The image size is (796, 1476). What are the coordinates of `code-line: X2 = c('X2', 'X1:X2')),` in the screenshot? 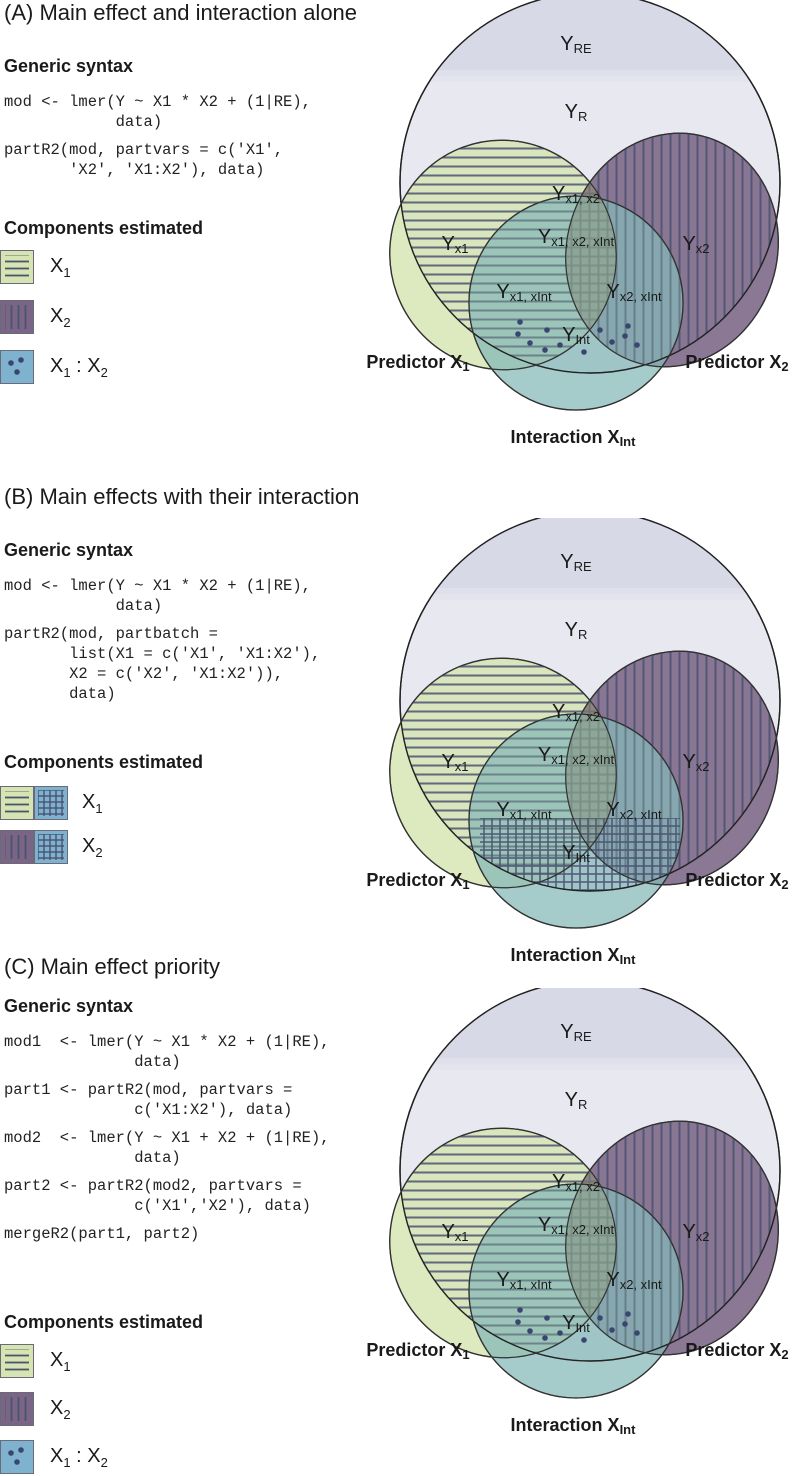 It's located at (144, 674).